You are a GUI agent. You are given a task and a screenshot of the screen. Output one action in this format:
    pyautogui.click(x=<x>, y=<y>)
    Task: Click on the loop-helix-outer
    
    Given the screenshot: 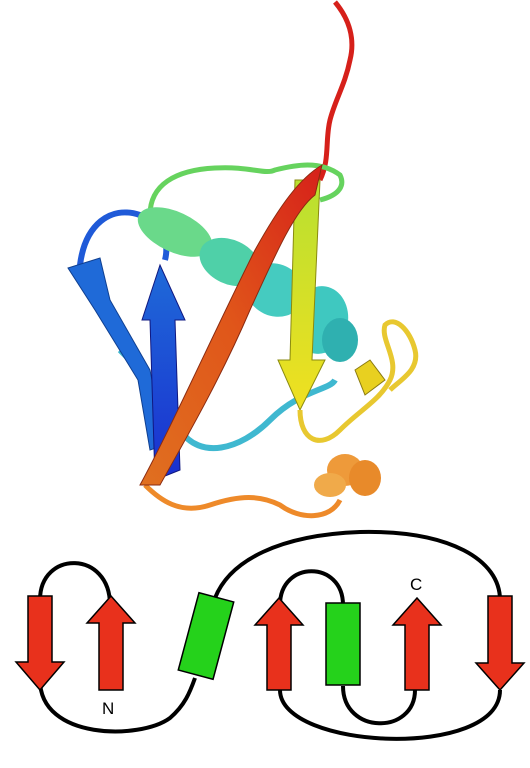 What is the action you would take?
    pyautogui.click(x=357, y=565)
    